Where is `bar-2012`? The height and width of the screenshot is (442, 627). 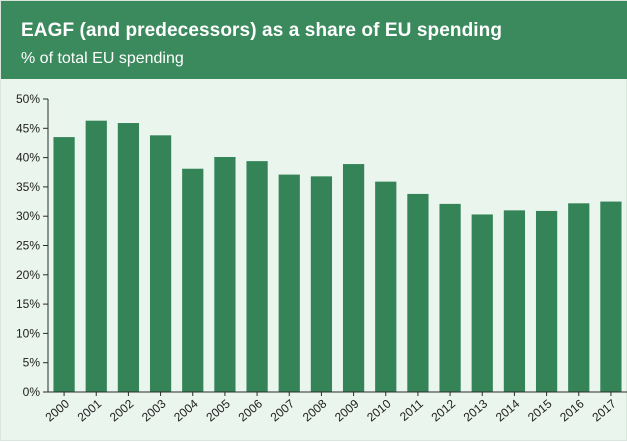
bar-2012 is located at coordinates (450, 297).